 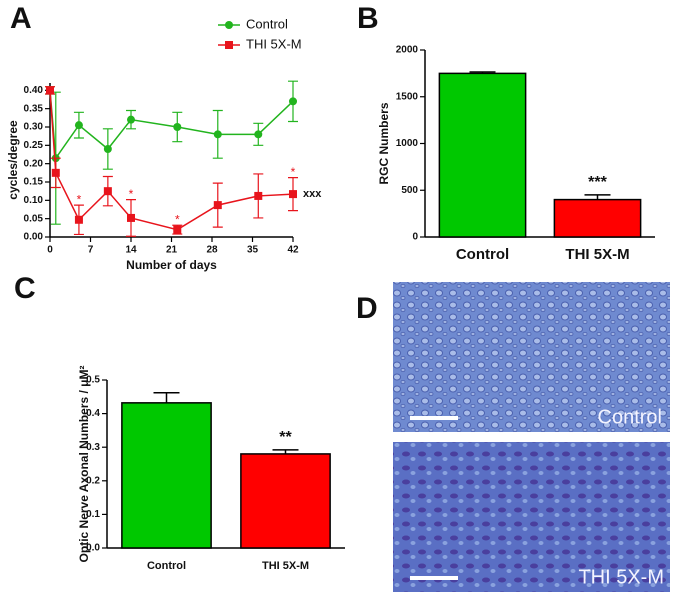 I want to click on y-tick-label: 0.4, so click(x=93, y=413).